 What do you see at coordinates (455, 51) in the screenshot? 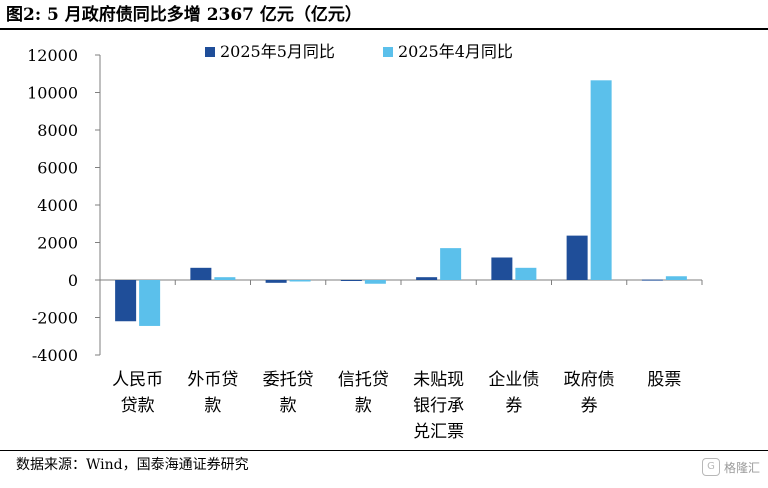
I see `legend-label: 2025年4月同比` at bounding box center [455, 51].